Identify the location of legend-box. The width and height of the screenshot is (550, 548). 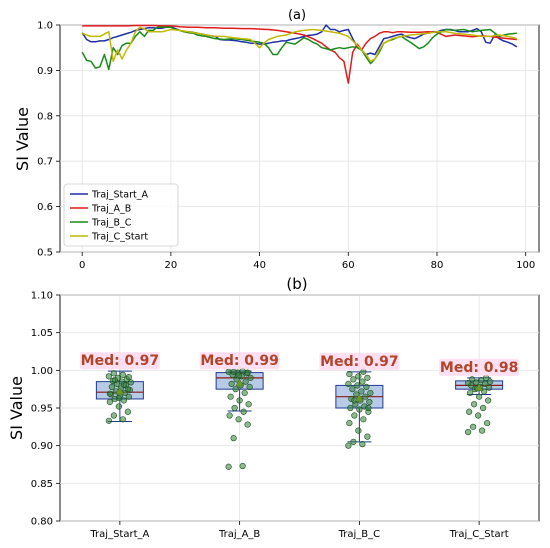
(121, 215).